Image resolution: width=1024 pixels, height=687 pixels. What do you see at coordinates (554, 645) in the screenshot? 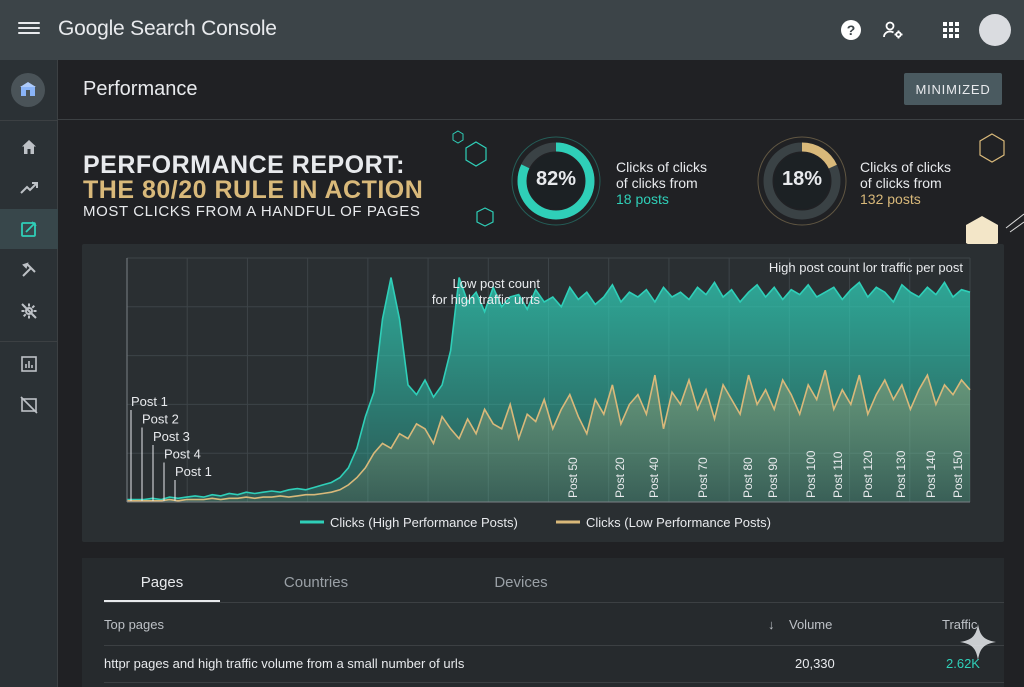
I see `header-row-divider` at bounding box center [554, 645].